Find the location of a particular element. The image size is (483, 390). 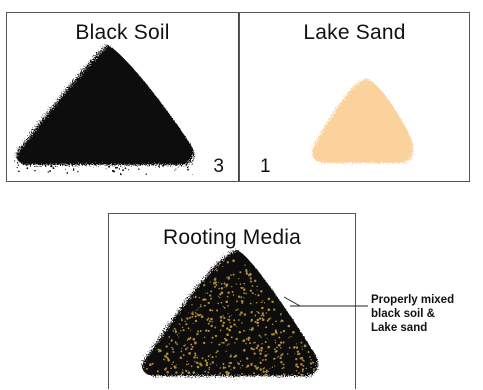

callout-line-3: Lake sand is located at coordinates (399, 328).